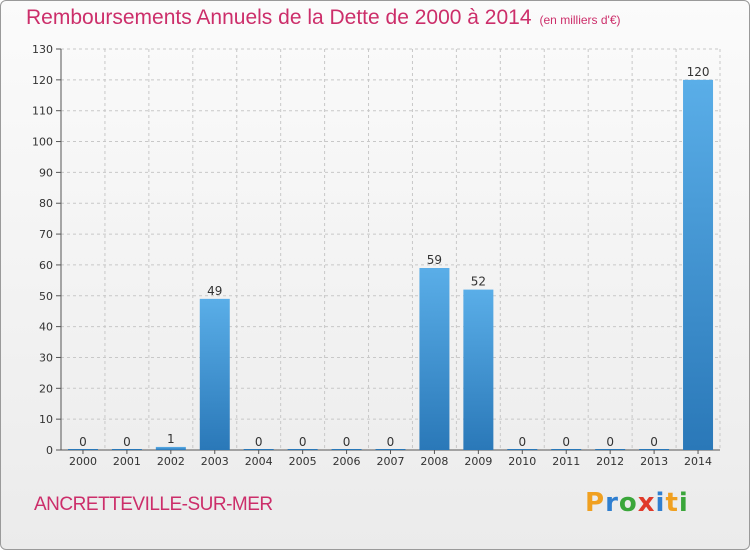 The width and height of the screenshot is (750, 550). I want to click on y-tick-label: 70, so click(46, 234).